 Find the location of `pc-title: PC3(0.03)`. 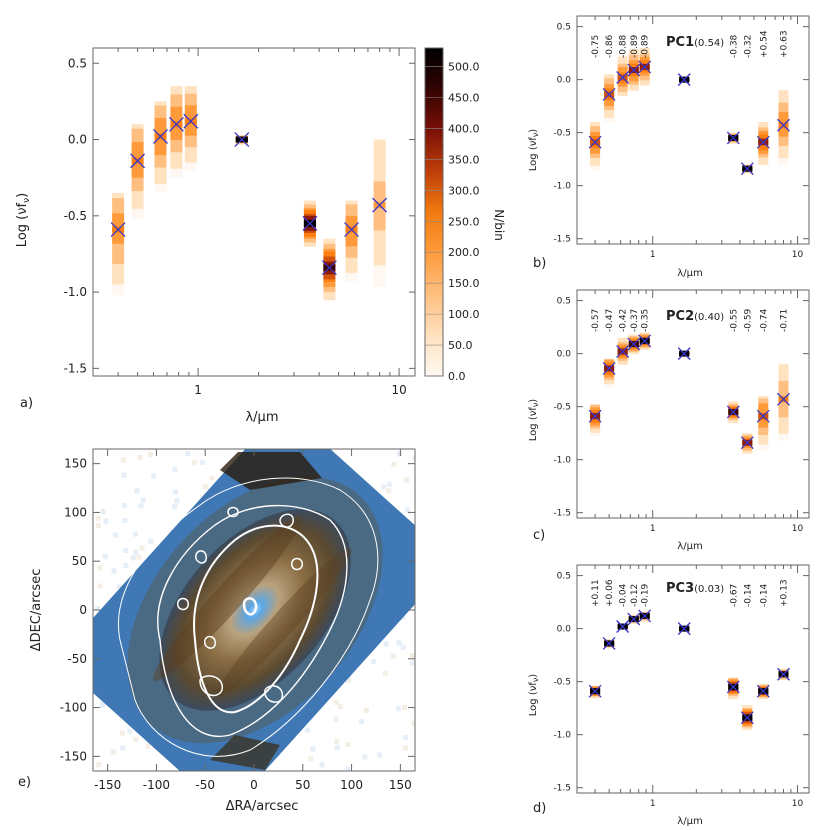

pc-title: PC3(0.03) is located at coordinates (695, 588).